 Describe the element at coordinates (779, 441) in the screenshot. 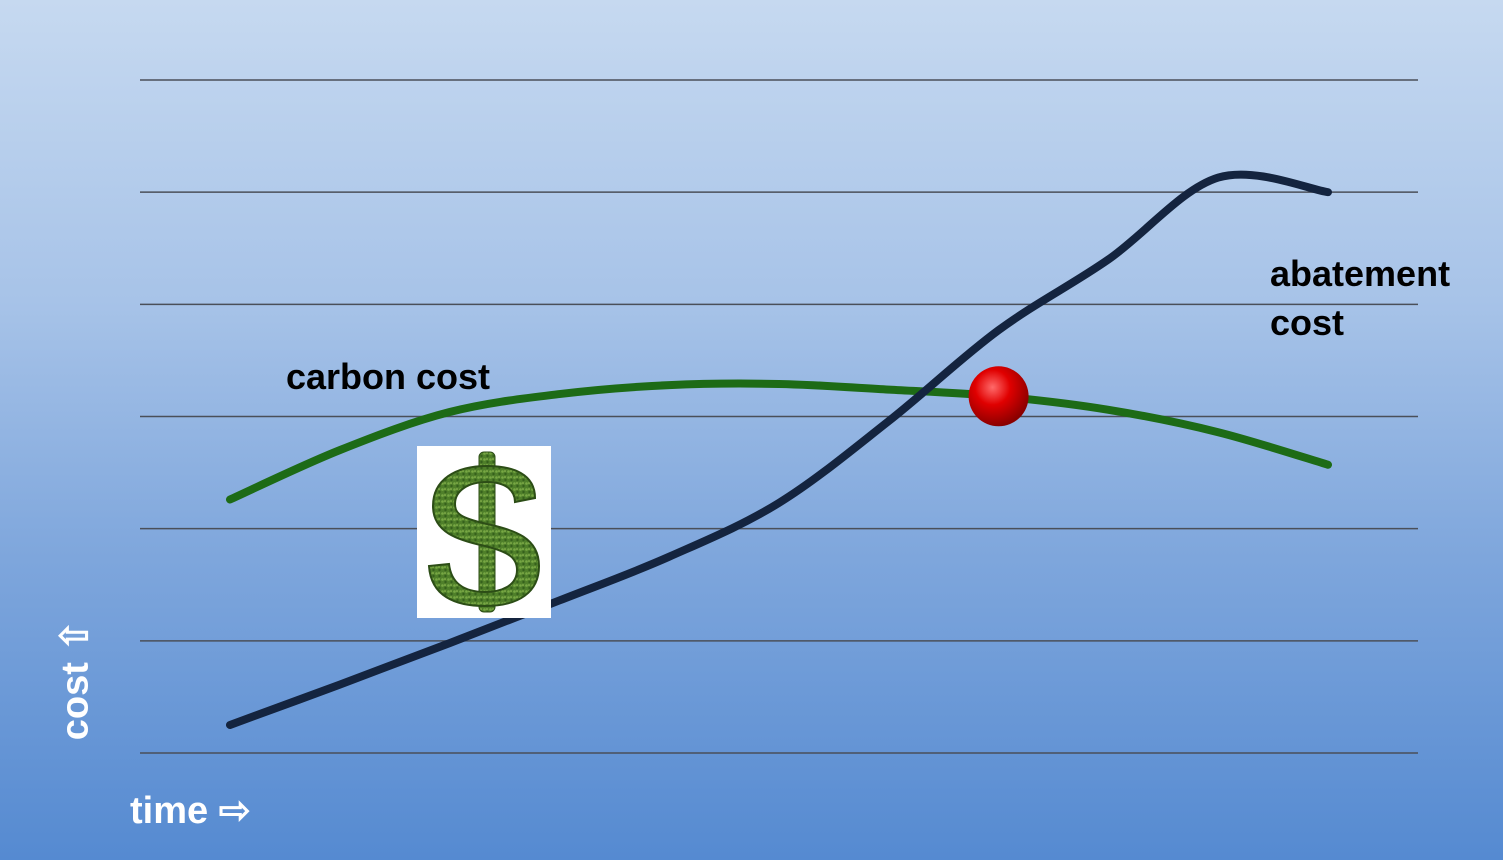

I see `carbon-cost-line` at that location.